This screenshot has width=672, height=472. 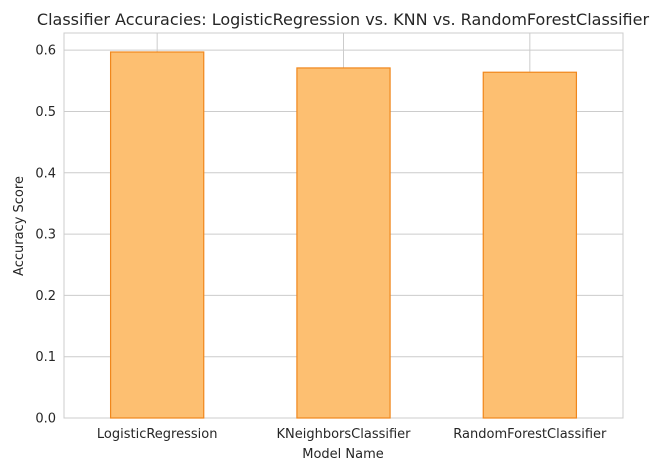 I want to click on y-axis-label: Accuracy Score, so click(x=19, y=226).